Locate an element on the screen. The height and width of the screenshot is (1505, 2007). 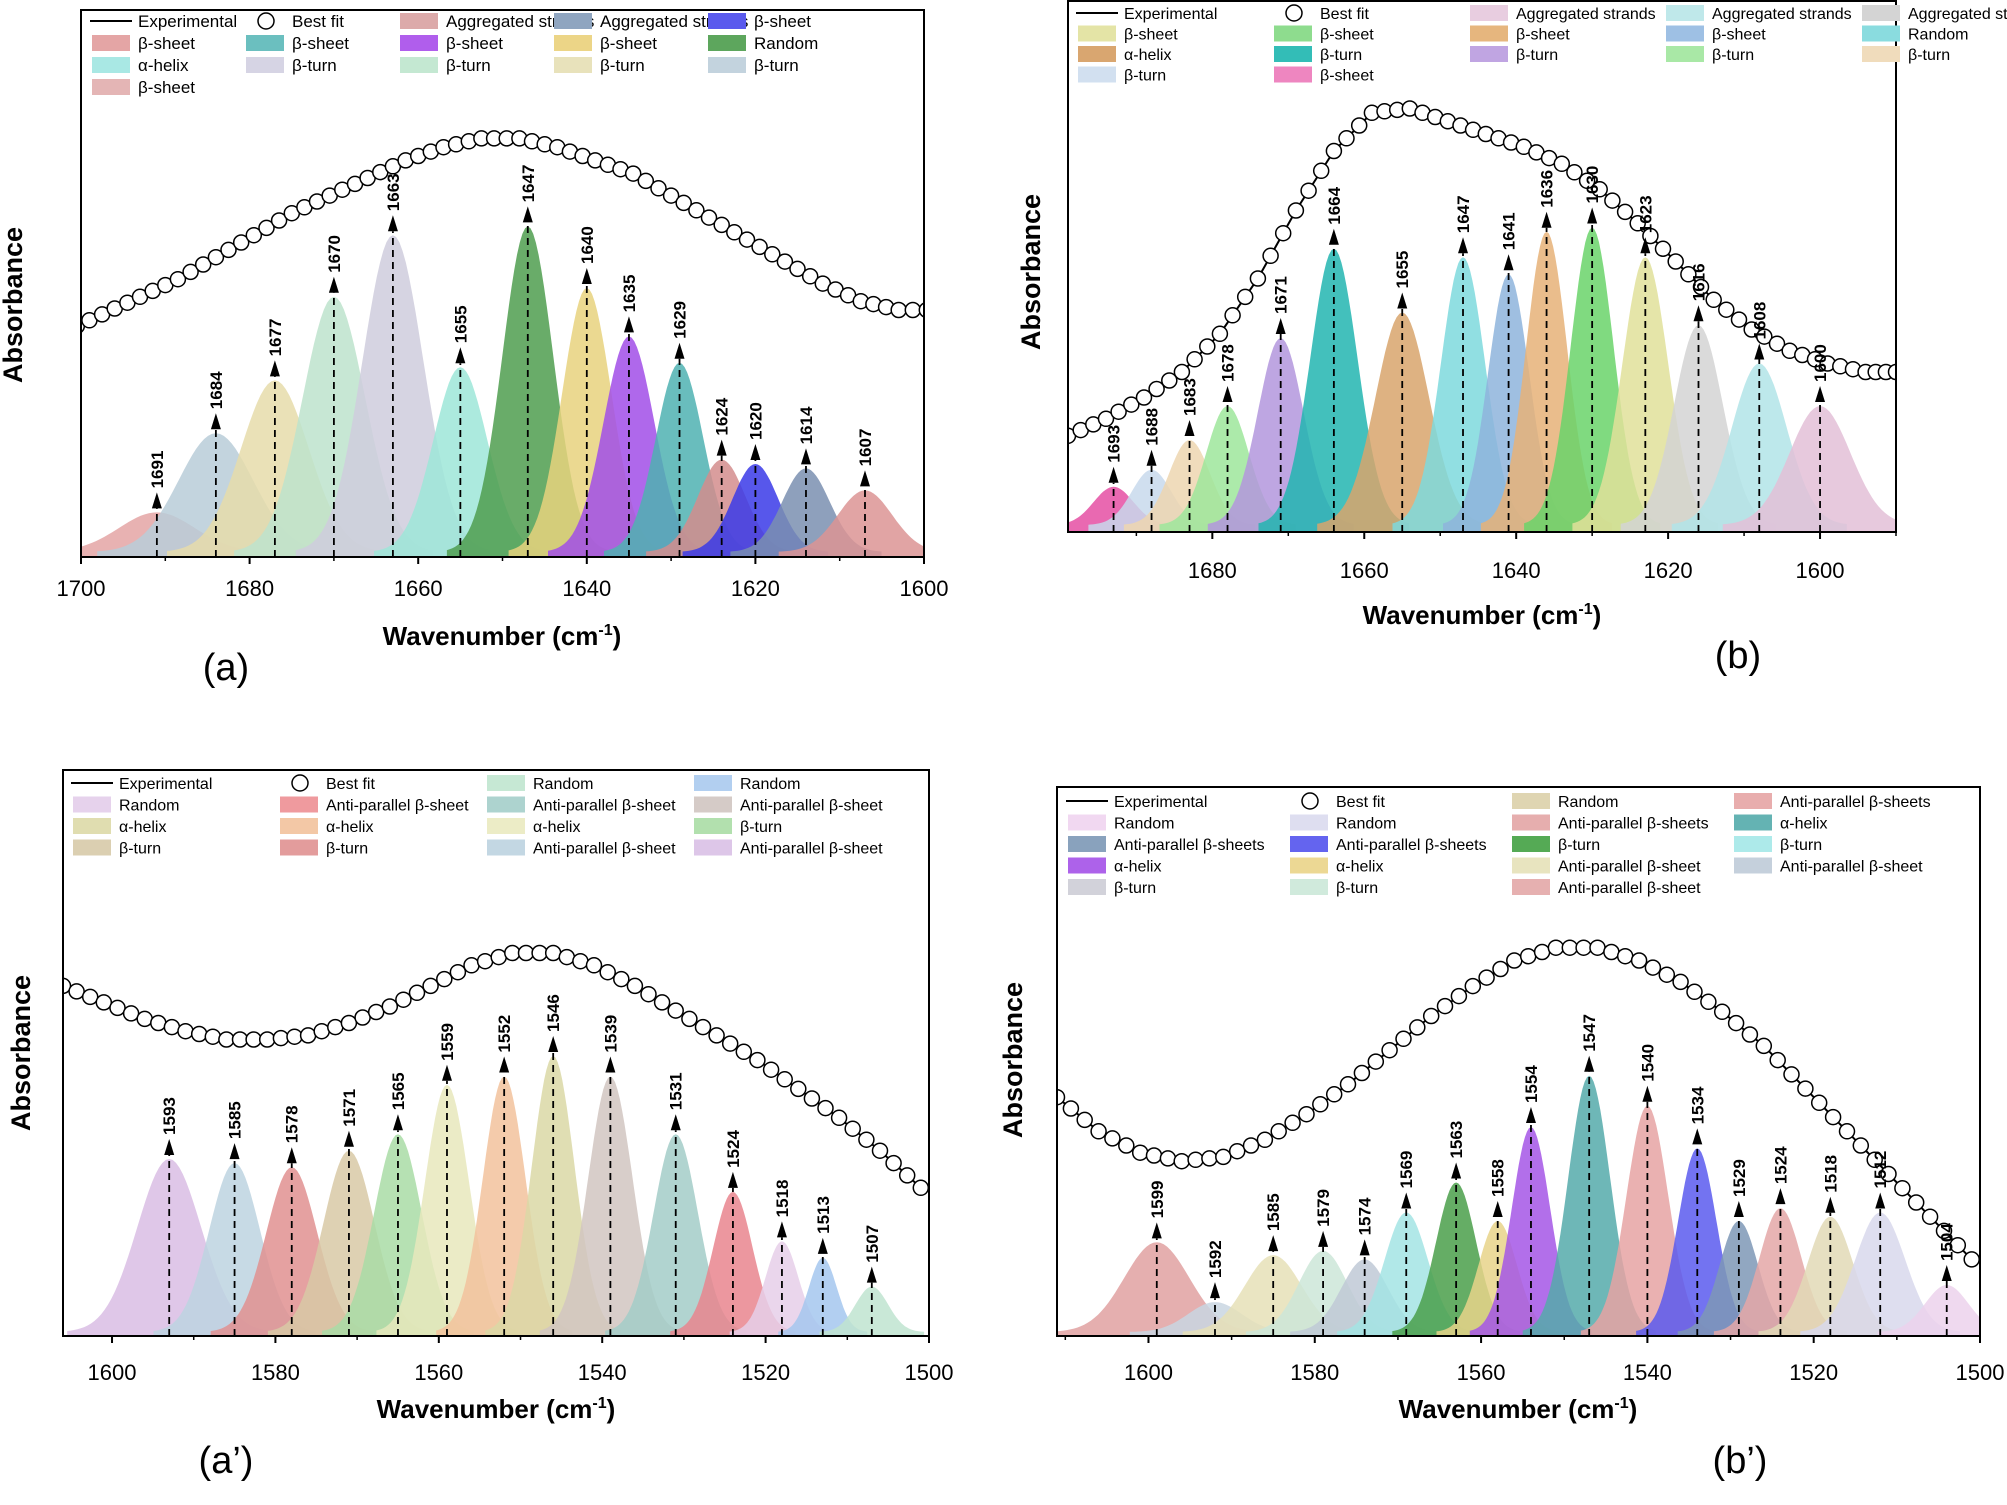
peak-label-1504: 1504 is located at coordinates (1947, 1242).